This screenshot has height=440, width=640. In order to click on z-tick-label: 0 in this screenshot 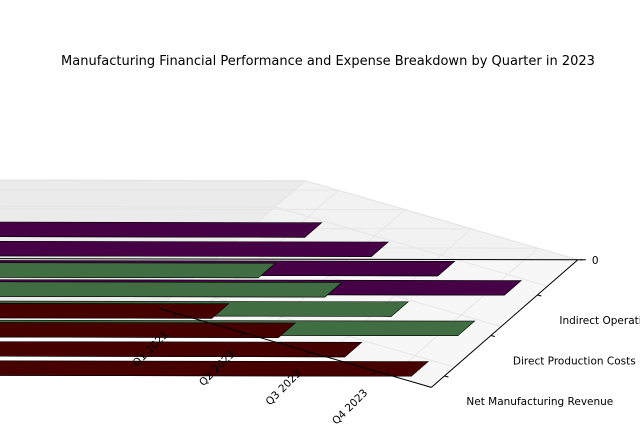, I will do `click(595, 261)`.